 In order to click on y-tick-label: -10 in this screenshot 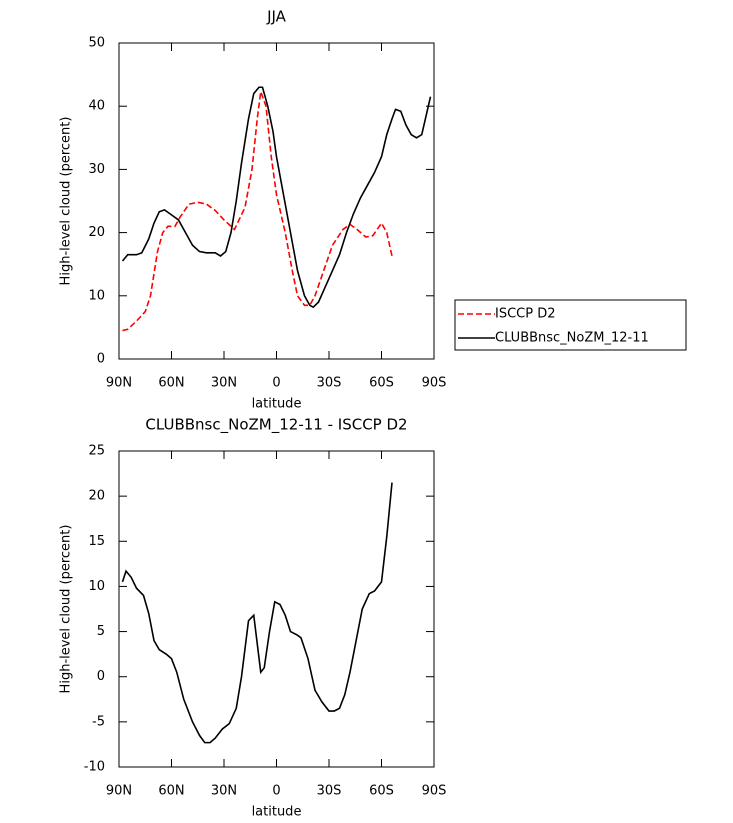, I will do `click(94, 767)`.